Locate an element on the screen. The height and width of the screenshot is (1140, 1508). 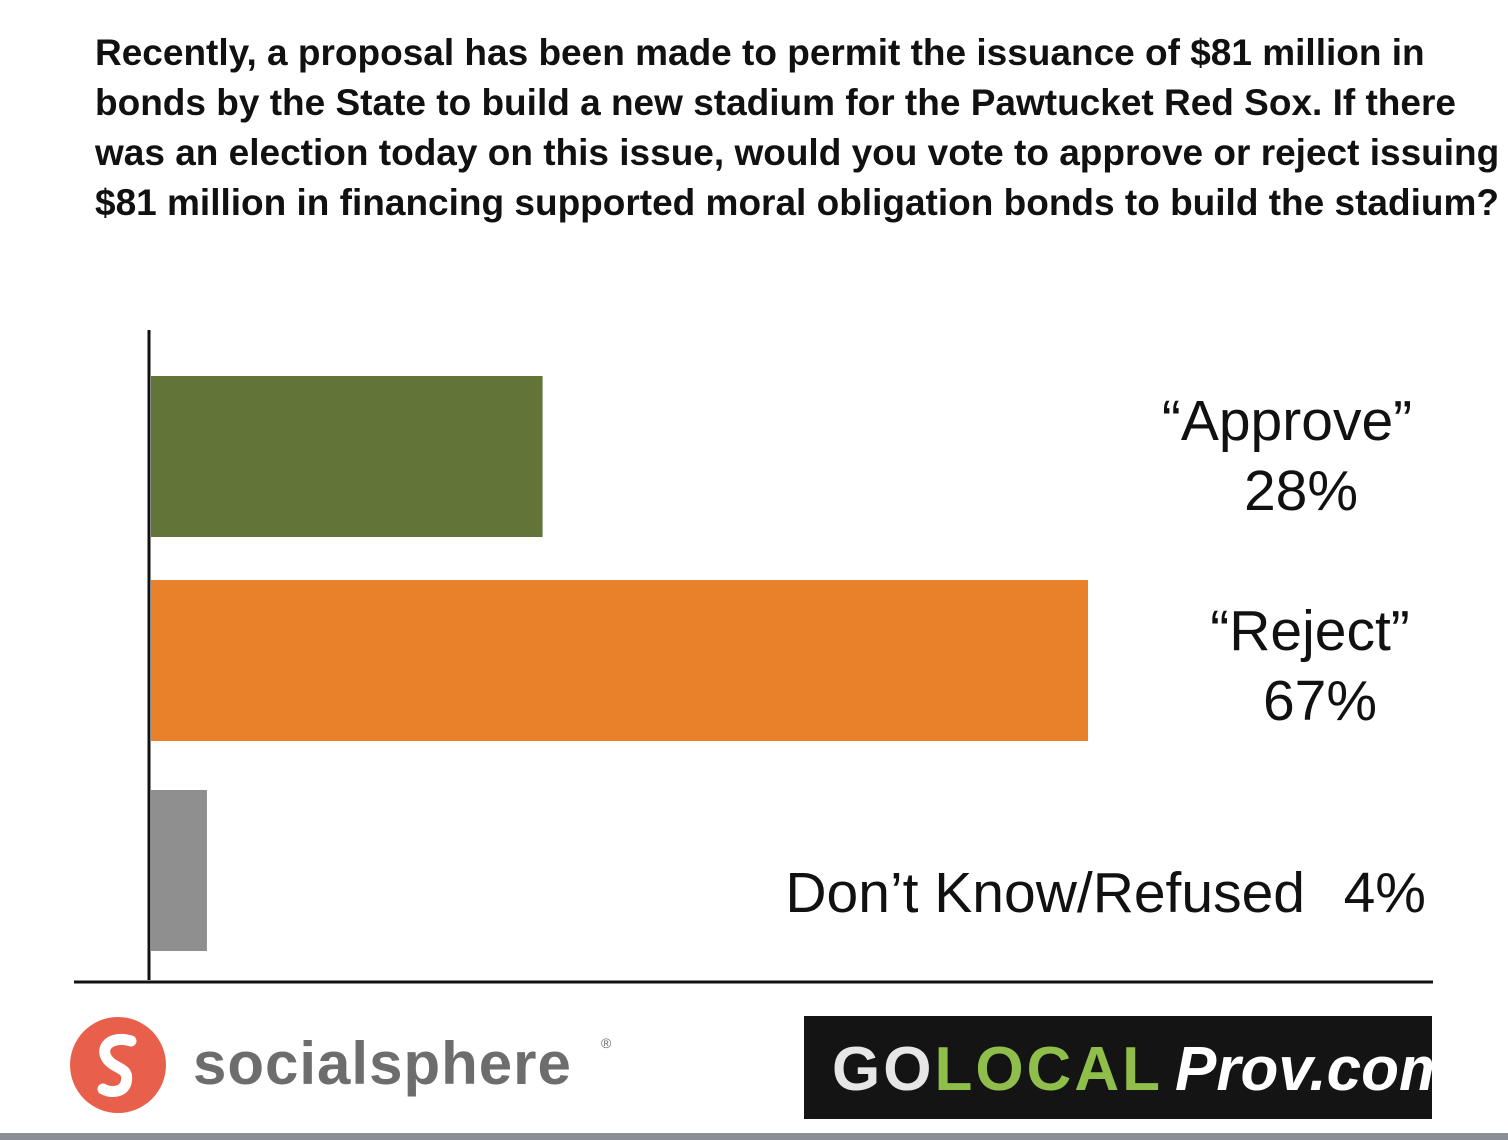
bottom-rule is located at coordinates (754, 1136).